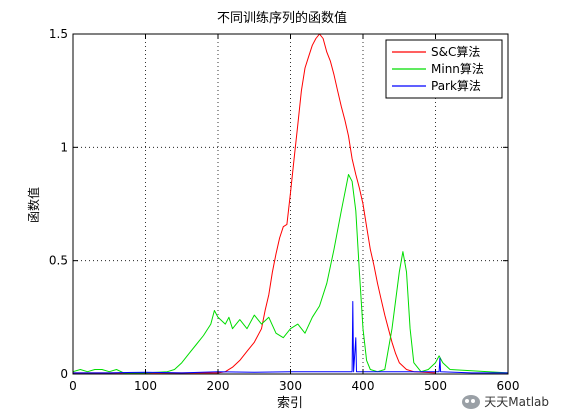 This screenshot has width=561, height=420. Describe the element at coordinates (435, 386) in the screenshot. I see `x-tick-label: 500` at that location.